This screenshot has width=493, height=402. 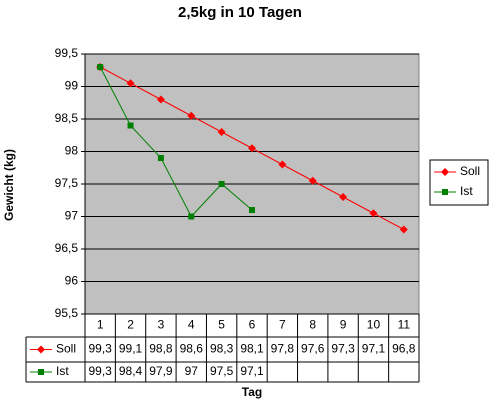 What do you see at coordinates (312, 325) in the screenshot?
I see `x-tick-label: 8` at bounding box center [312, 325].